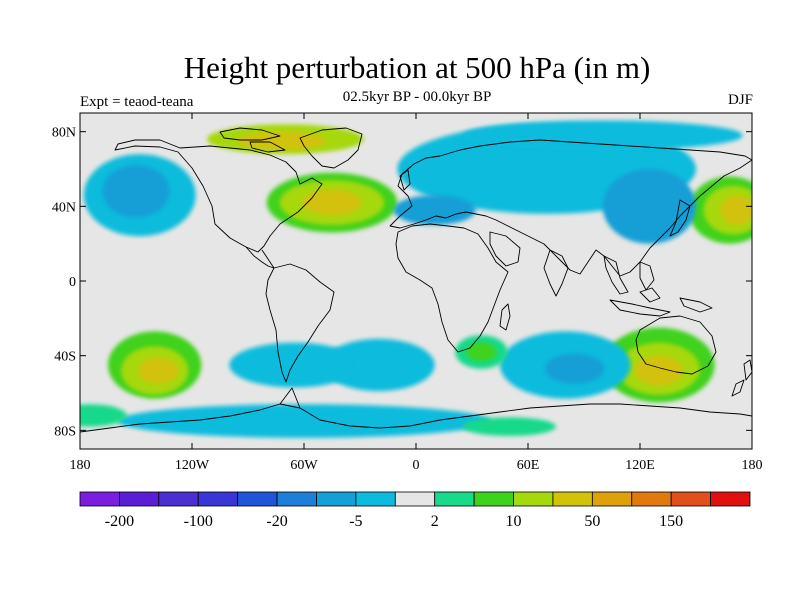  I want to click on coastline-arctic-islands, so click(252, 140).